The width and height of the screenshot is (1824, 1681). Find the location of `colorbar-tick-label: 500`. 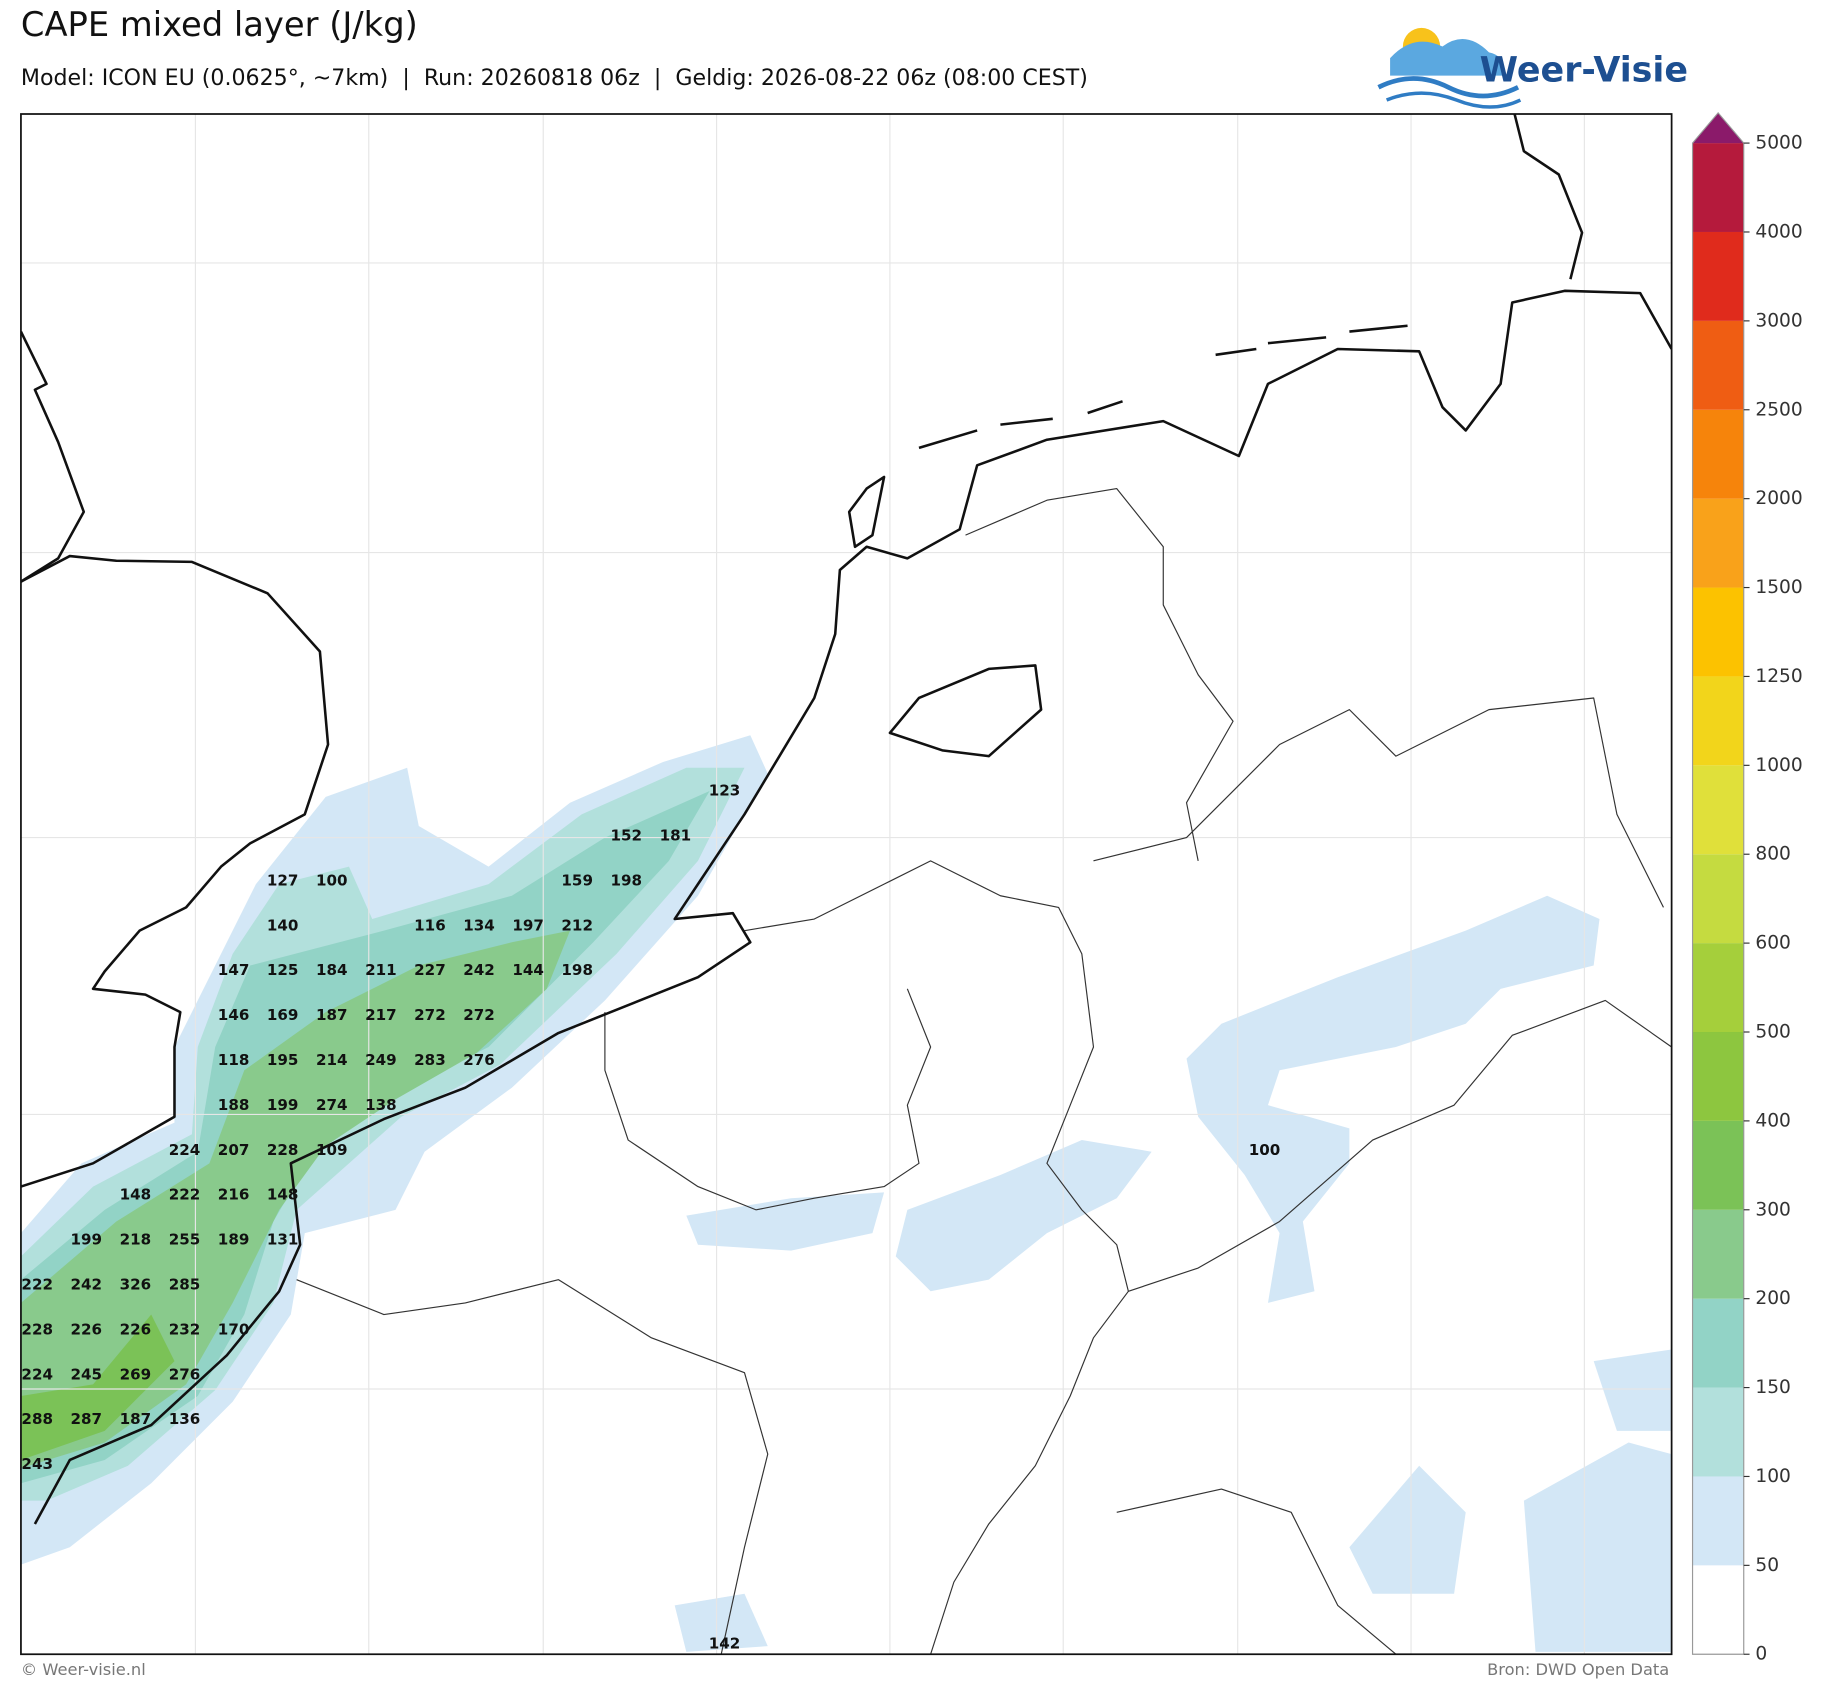

colorbar-tick-label: 500 is located at coordinates (1773, 1032).